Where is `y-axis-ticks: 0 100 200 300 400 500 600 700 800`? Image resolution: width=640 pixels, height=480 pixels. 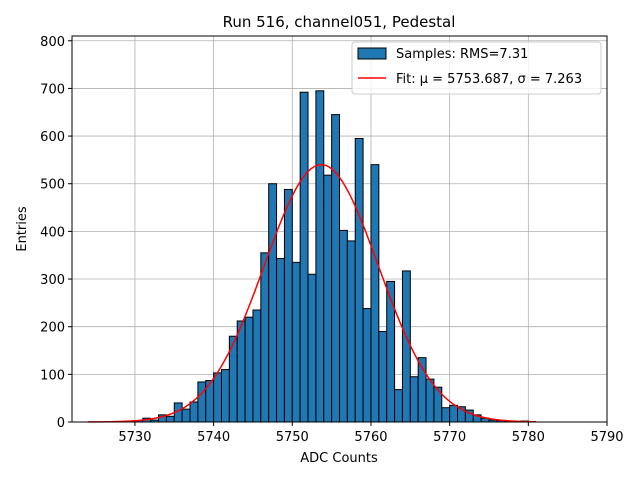
y-axis-ticks: 0 100 200 300 400 500 600 700 800 is located at coordinates (56, 233).